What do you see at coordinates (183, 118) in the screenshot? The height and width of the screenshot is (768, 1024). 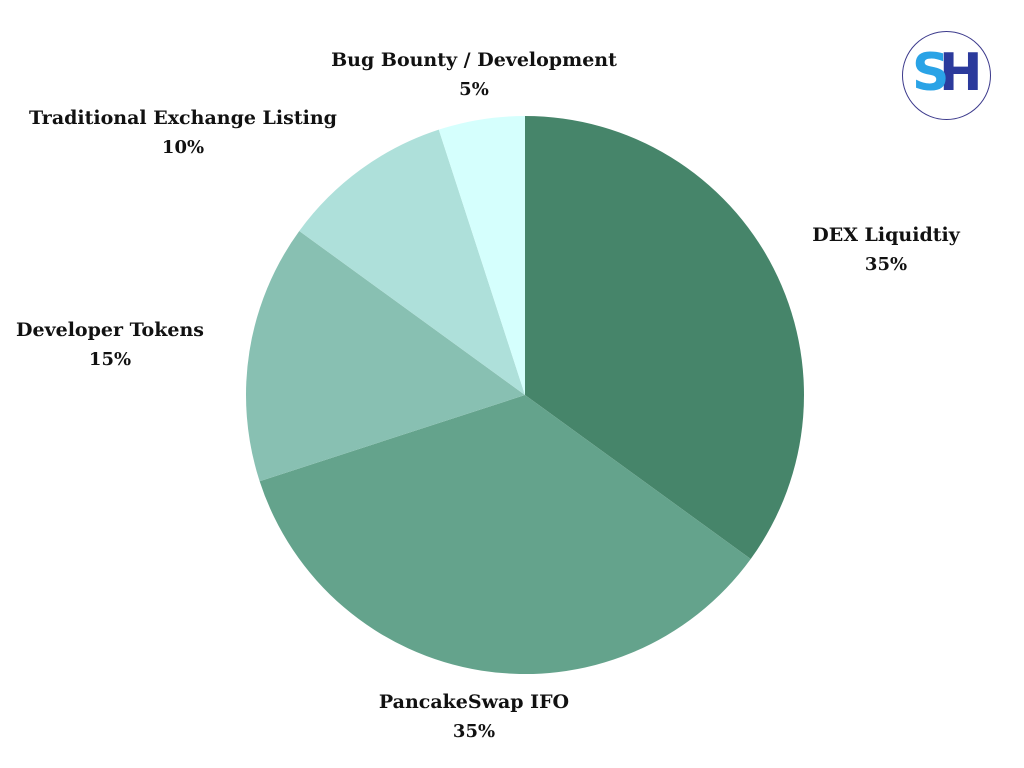 I see `slice-label: Traditional Exchange Listing` at bounding box center [183, 118].